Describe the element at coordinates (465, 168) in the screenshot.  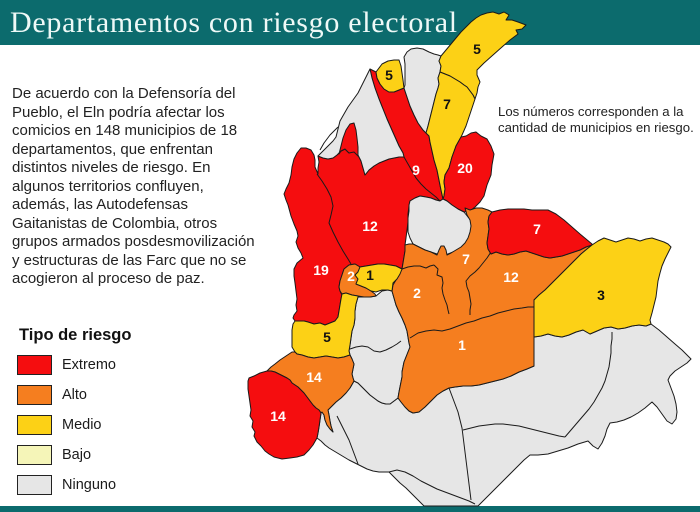
I see `svg-text: 20` at that location.